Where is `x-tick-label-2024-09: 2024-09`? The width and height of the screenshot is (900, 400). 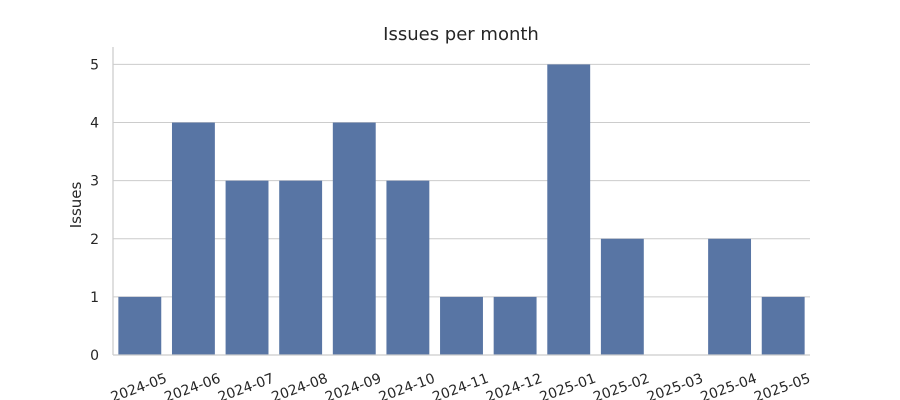
x-tick-label-2024-09: 2024-09 is located at coordinates (353, 385).